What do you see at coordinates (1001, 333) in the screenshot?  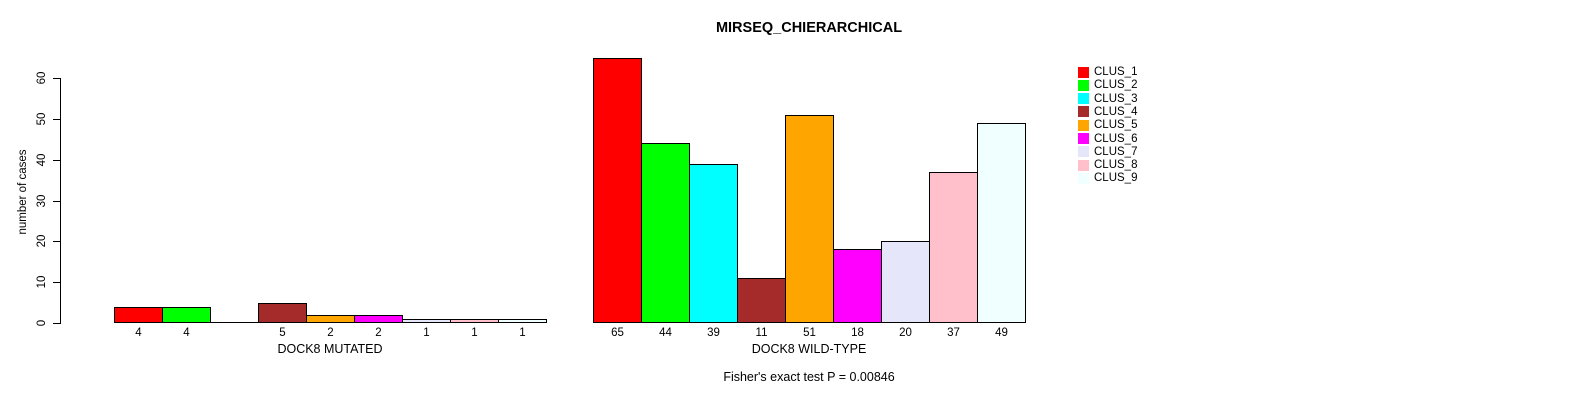 I see `bar-value-label-clus_9-dock8-wild-type: 49` at bounding box center [1001, 333].